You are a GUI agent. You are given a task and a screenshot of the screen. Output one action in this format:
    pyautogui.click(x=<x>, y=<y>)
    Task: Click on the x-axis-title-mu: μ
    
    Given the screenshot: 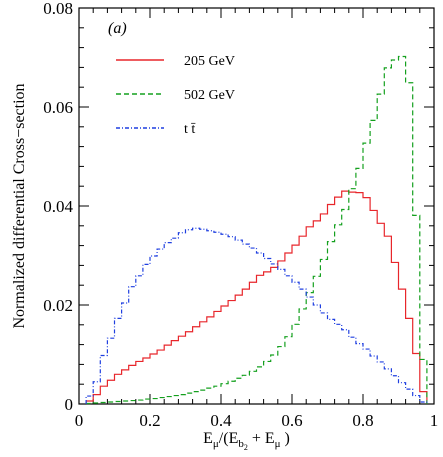 What is the action you would take?
    pyautogui.click(x=216, y=444)
    